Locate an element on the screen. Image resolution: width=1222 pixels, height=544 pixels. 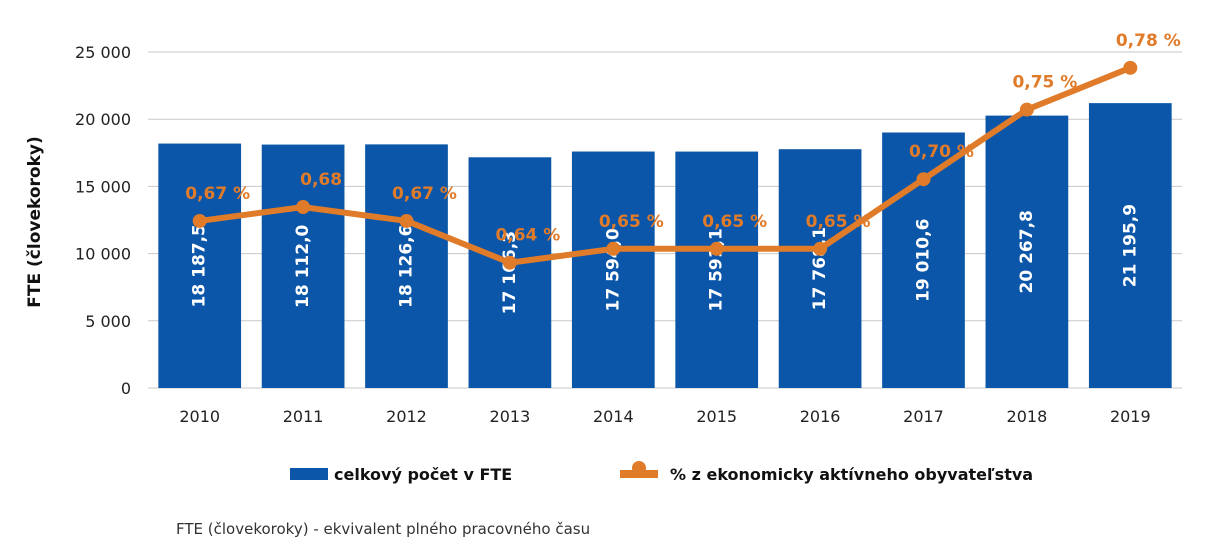
line-value-label: 0,70 % is located at coordinates (941, 152).